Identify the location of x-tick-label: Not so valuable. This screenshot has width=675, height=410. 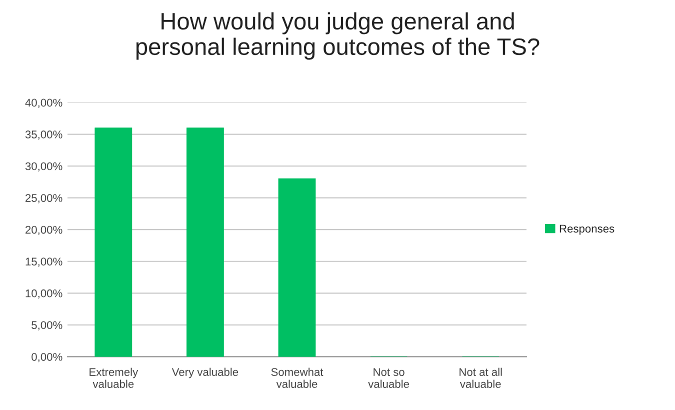
(389, 378).